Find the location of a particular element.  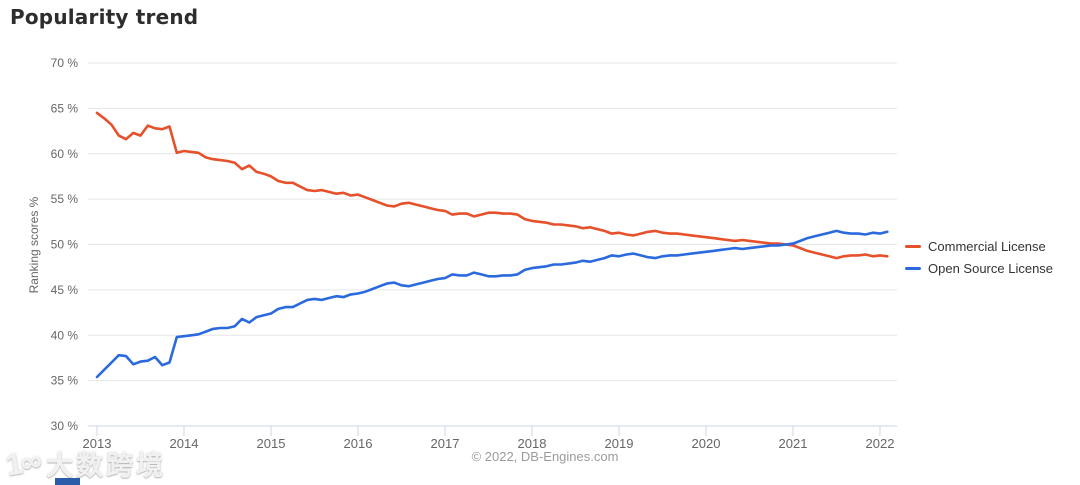

legend: Commercial License Open Source License is located at coordinates (979, 257).